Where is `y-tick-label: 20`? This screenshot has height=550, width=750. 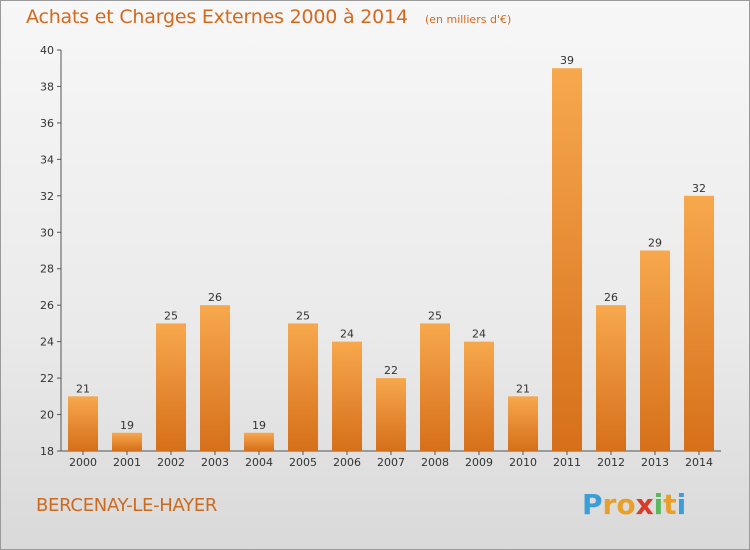
y-tick-label: 20 is located at coordinates (47, 415).